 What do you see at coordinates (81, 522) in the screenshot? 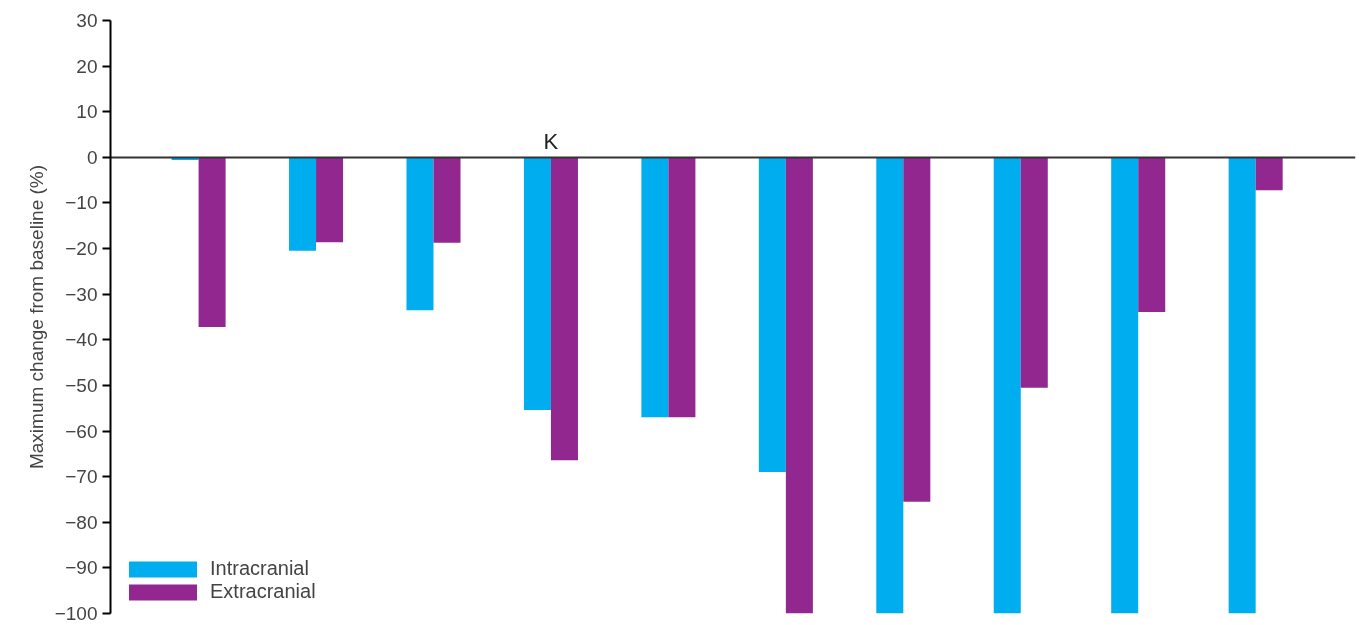
I see `y-tick-label: −80` at bounding box center [81, 522].